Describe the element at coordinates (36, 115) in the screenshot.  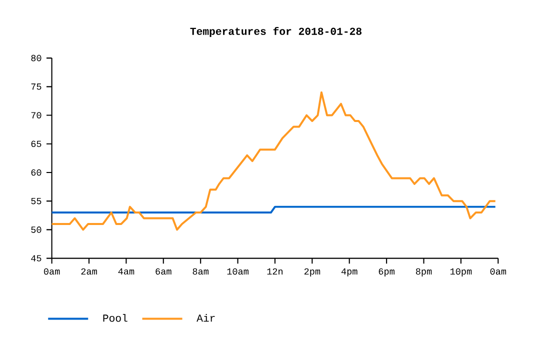
I see `y-tick-label: 70` at that location.